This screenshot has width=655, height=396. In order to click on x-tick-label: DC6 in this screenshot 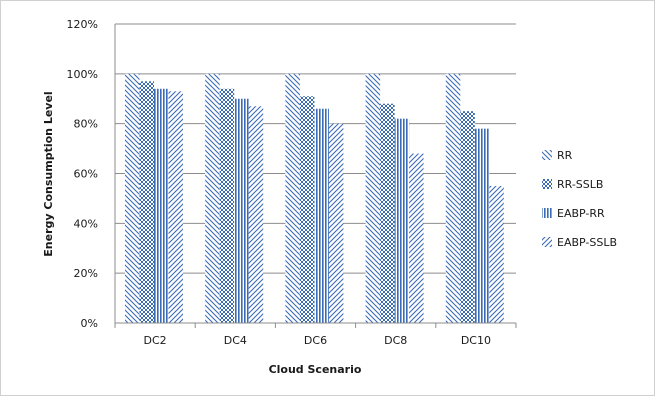, I will do `click(315, 340)`.